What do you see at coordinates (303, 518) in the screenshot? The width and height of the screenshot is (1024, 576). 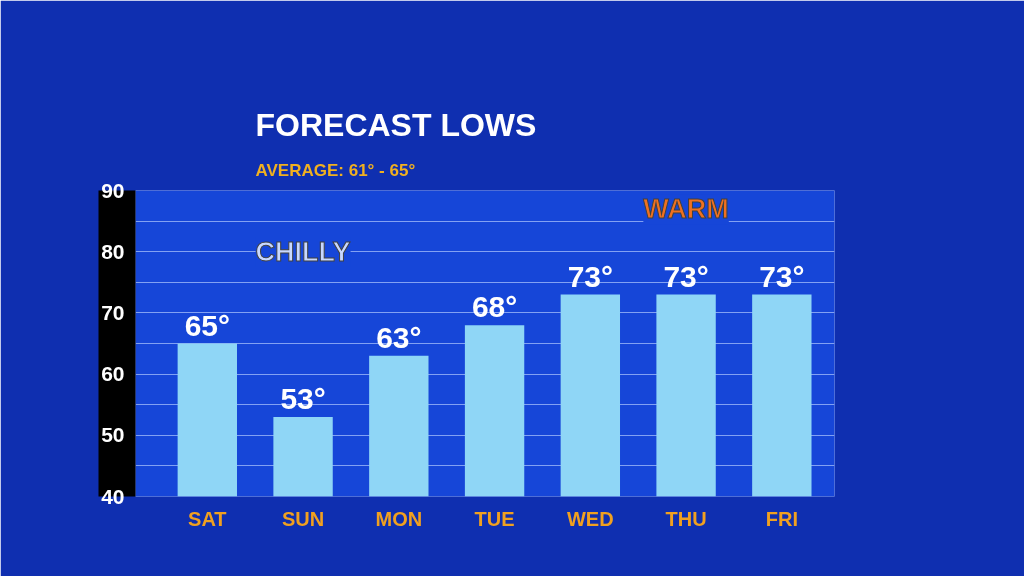 I see `x-tick-label: SUN` at bounding box center [303, 518].